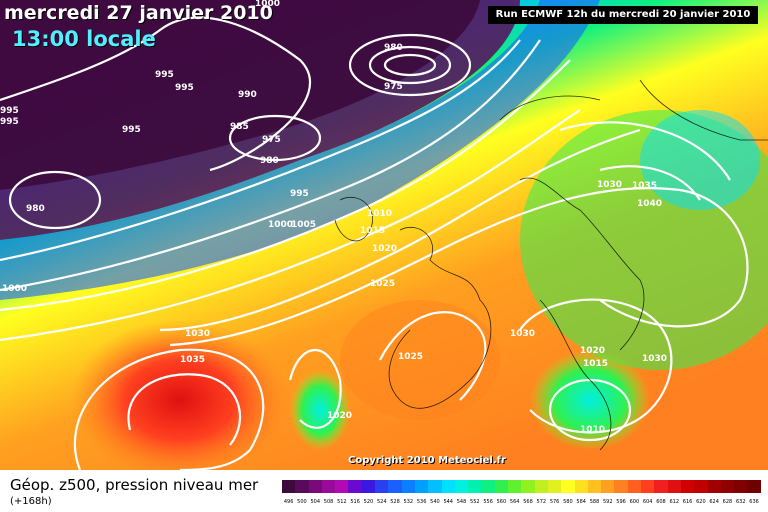 The height and width of the screenshot is (512, 768). I want to click on legend-label: 592, so click(608, 502).